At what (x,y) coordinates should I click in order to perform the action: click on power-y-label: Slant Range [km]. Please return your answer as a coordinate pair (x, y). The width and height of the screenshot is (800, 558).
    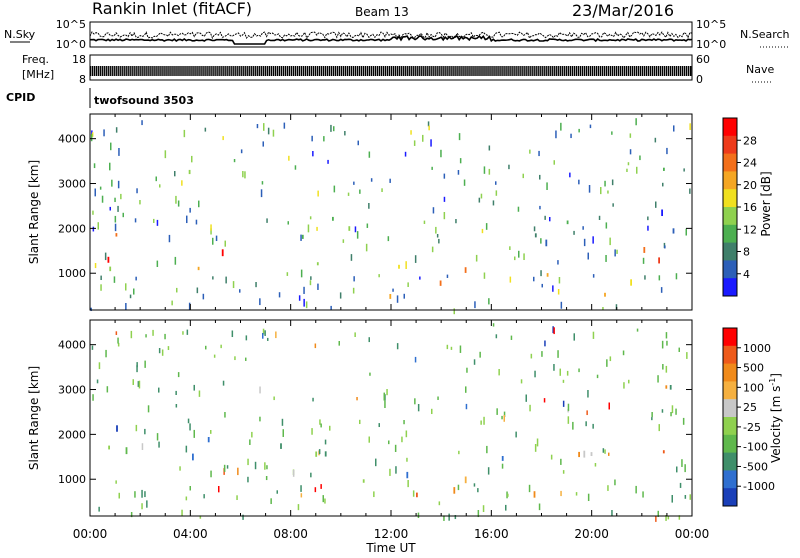
    Looking at the image, I should click on (34, 212).